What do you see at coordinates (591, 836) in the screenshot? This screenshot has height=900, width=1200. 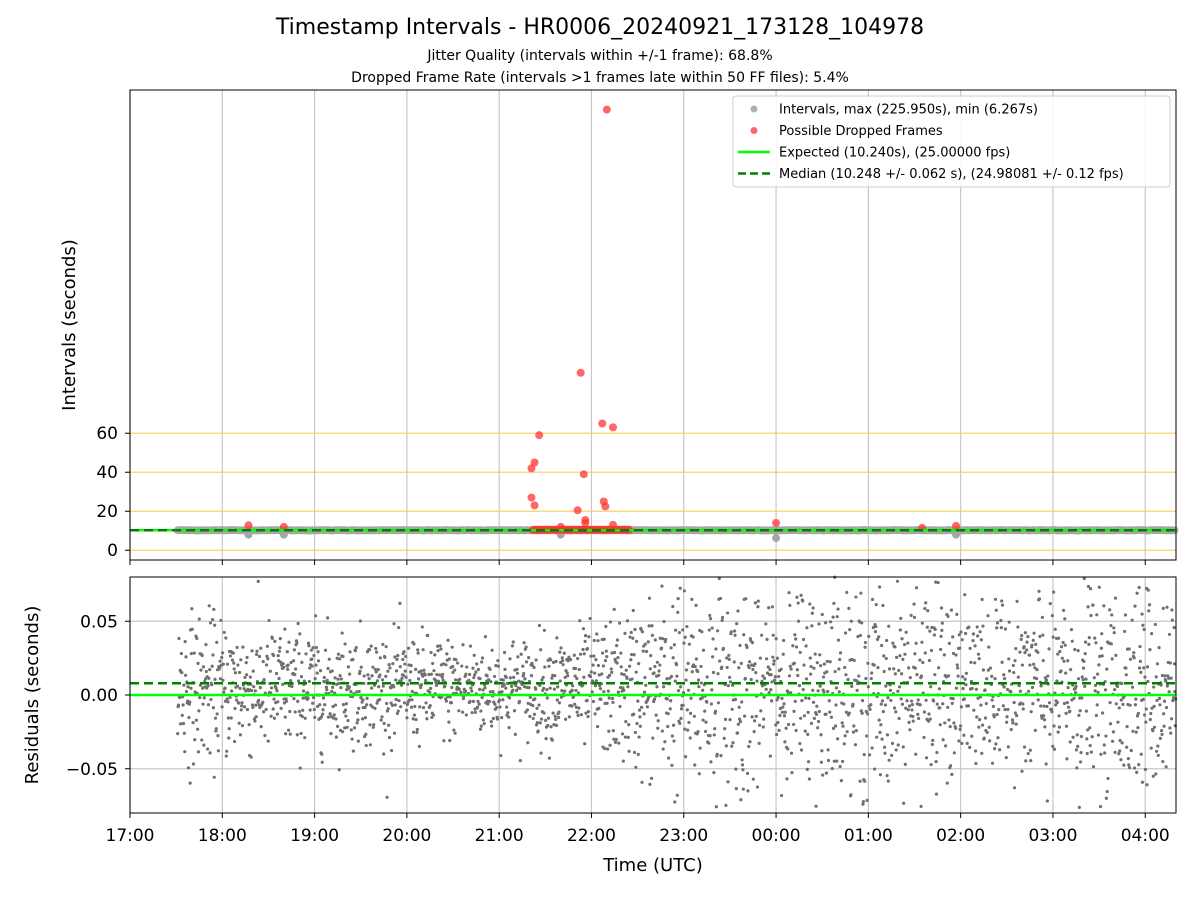 I see `x-tick-label: 22:00` at bounding box center [591, 836].